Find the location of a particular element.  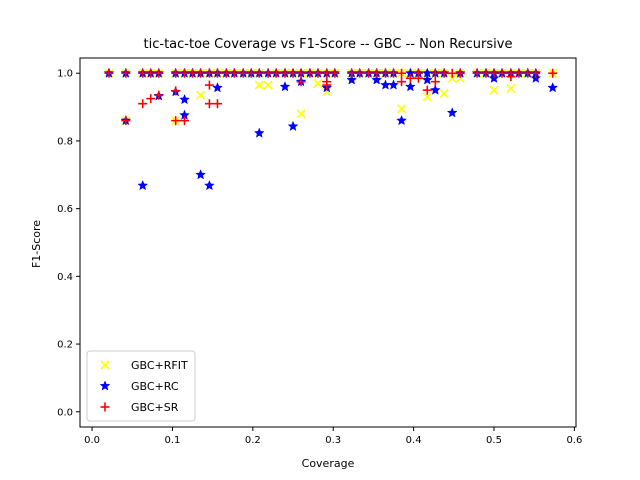

legend-label: GBC+RC is located at coordinates (155, 386).